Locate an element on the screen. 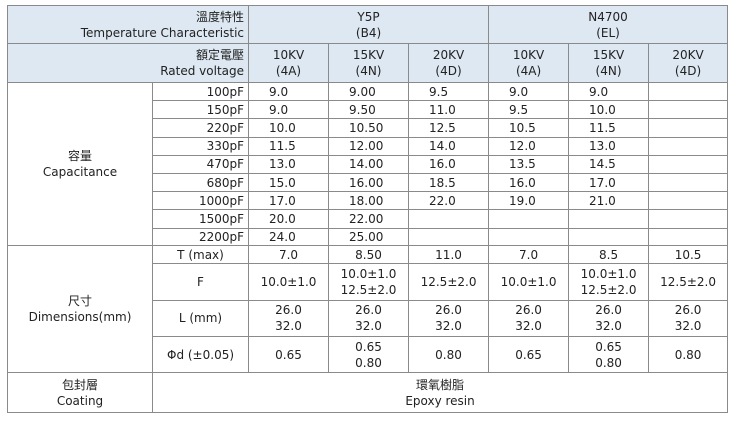 The image size is (736, 425). thickness-cell: 18.00 is located at coordinates (369, 201).